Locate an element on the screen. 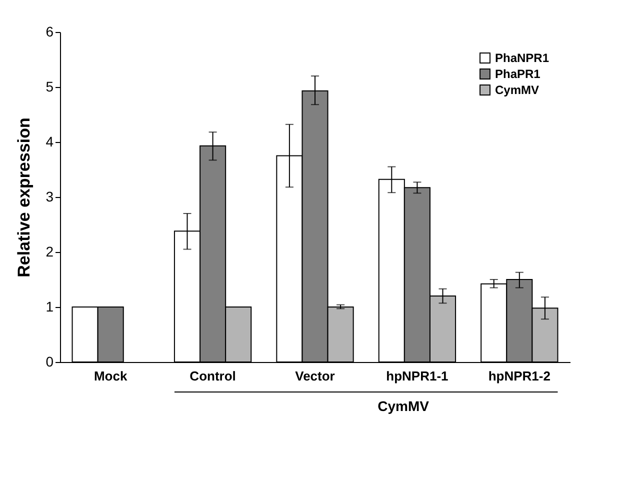 The image size is (627, 488). legend-label: CymMV is located at coordinates (517, 90).